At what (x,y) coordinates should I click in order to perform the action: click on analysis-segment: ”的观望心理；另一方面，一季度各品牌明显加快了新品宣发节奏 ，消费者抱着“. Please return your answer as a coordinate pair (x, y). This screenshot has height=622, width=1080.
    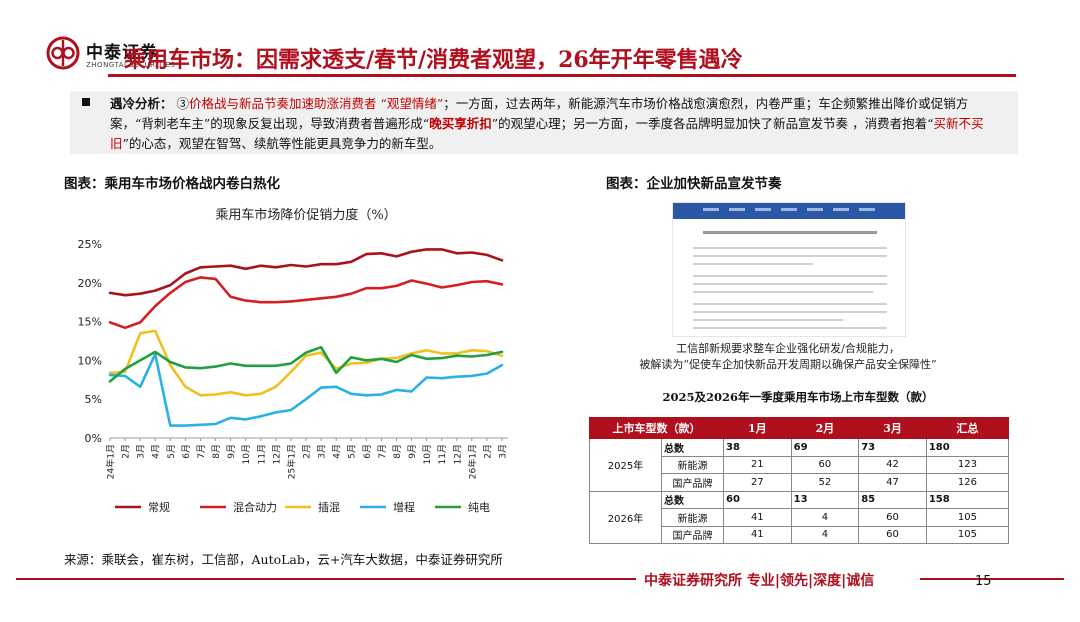
    Looking at the image, I should click on (712, 123).